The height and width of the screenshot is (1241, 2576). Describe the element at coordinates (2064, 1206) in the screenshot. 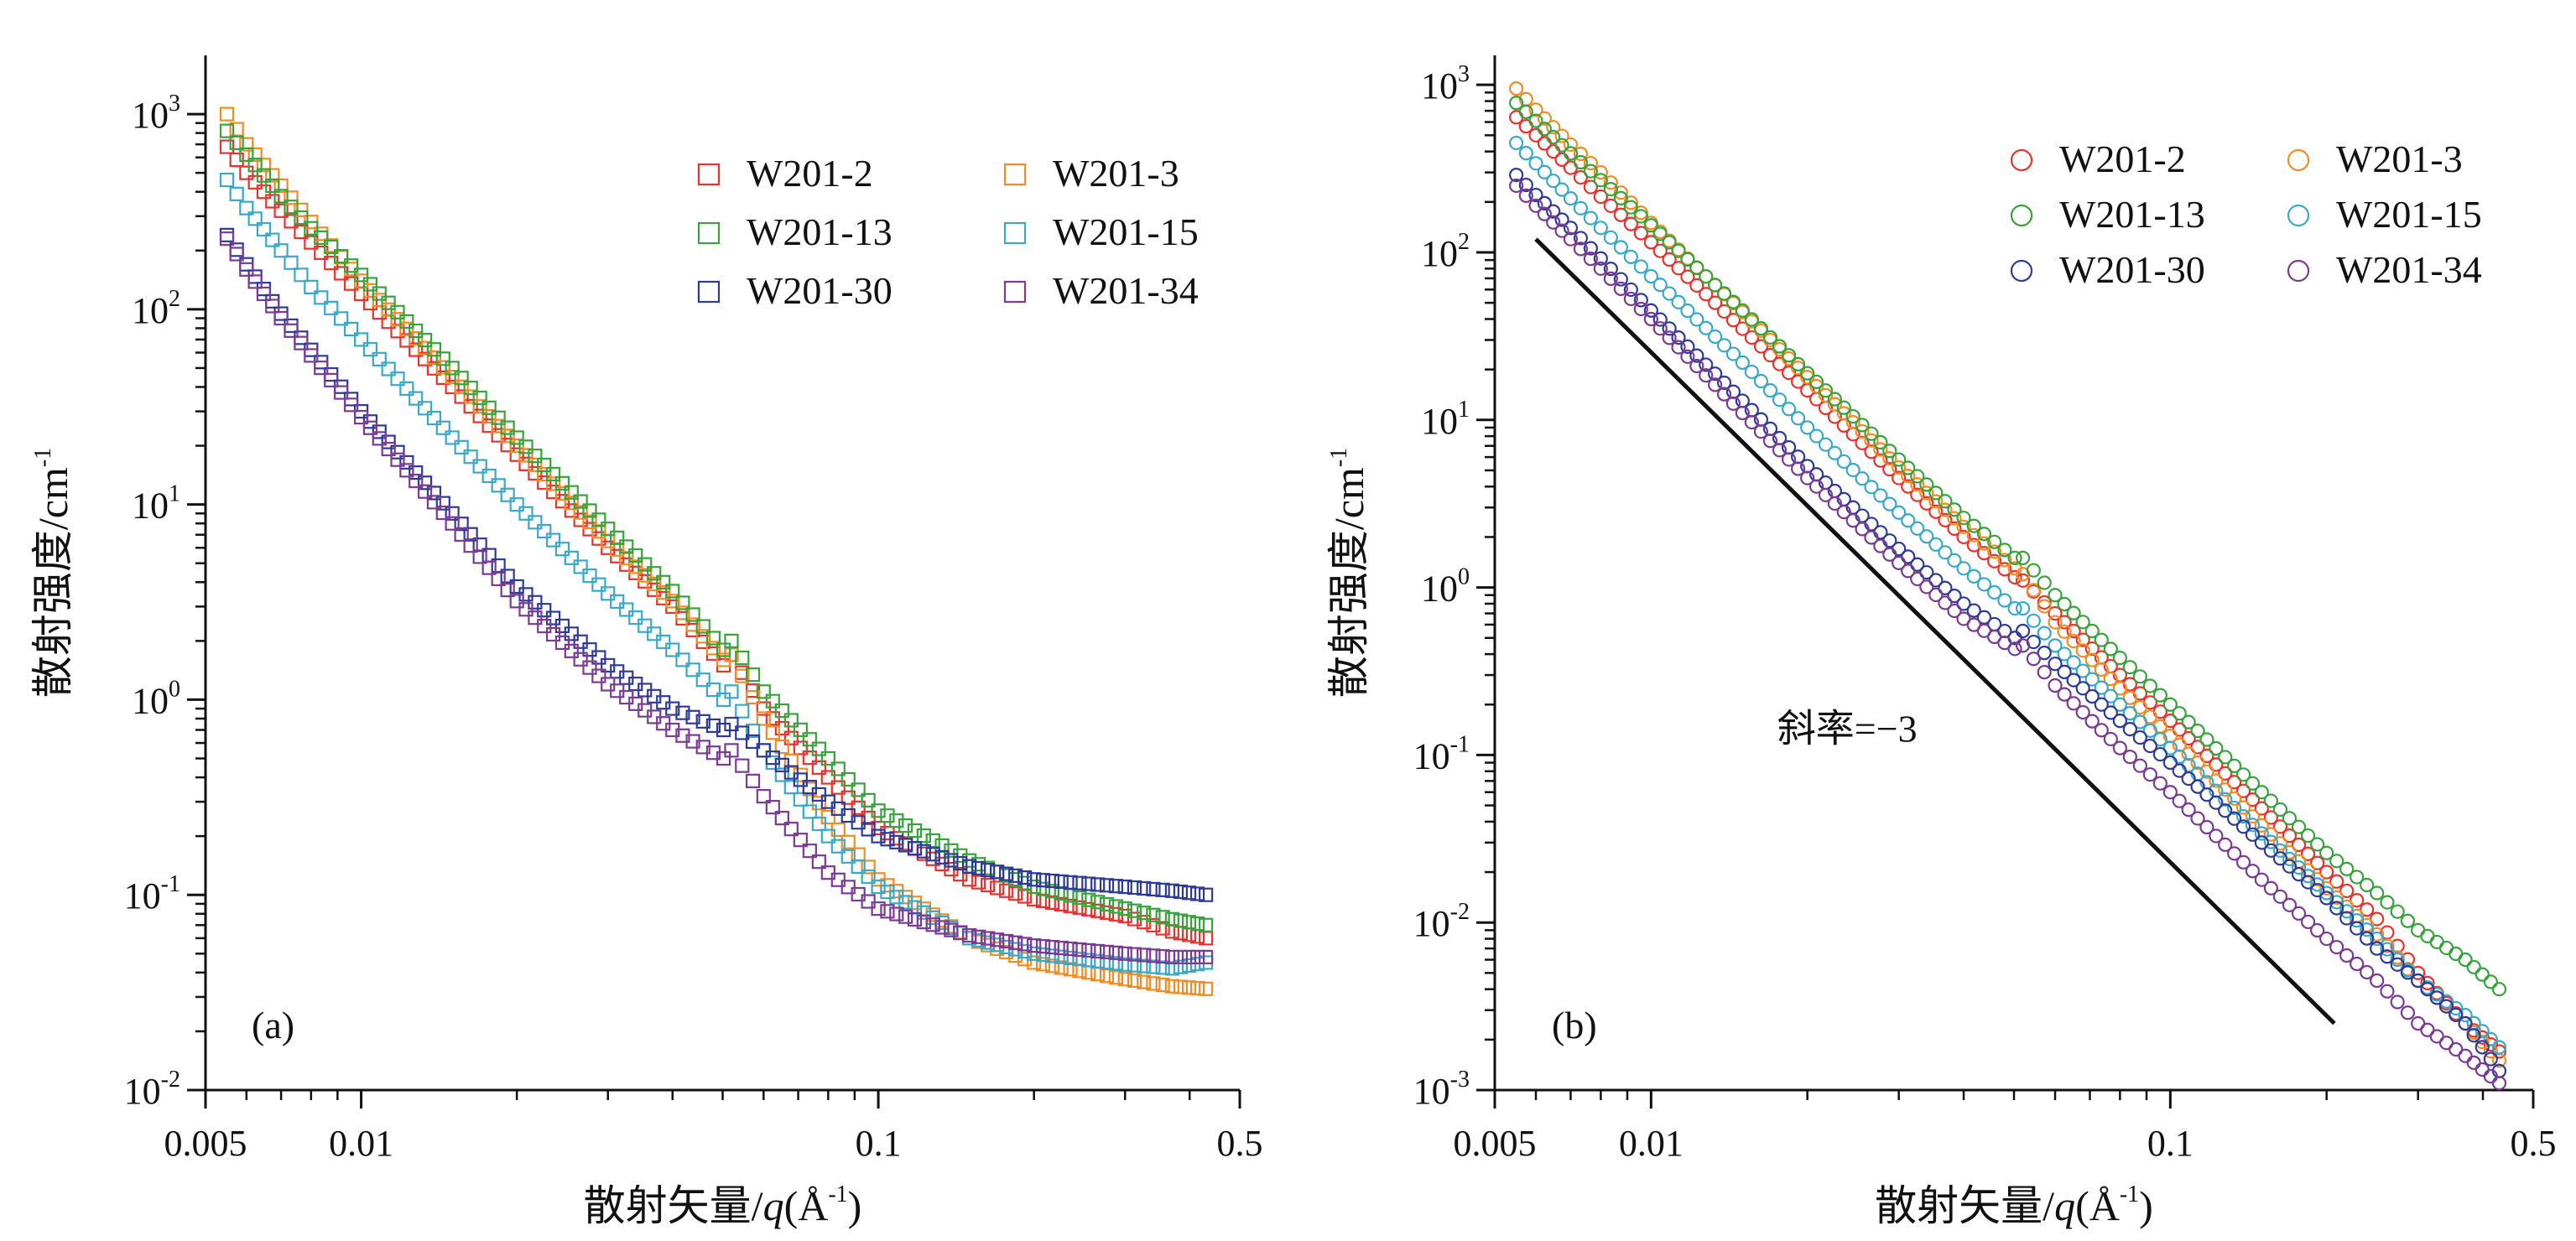

I see `x-axis-label-var: q` at that location.